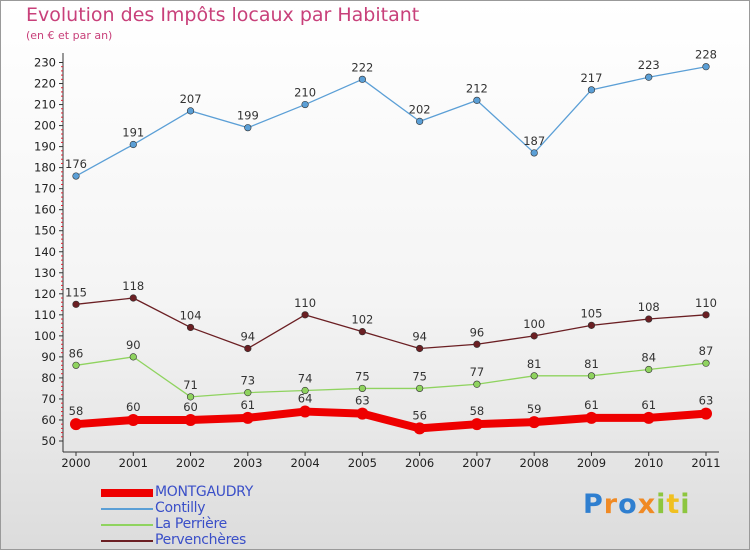 This screenshot has height=550, width=750. I want to click on legend-label-contilly: Contilly, so click(180, 508).